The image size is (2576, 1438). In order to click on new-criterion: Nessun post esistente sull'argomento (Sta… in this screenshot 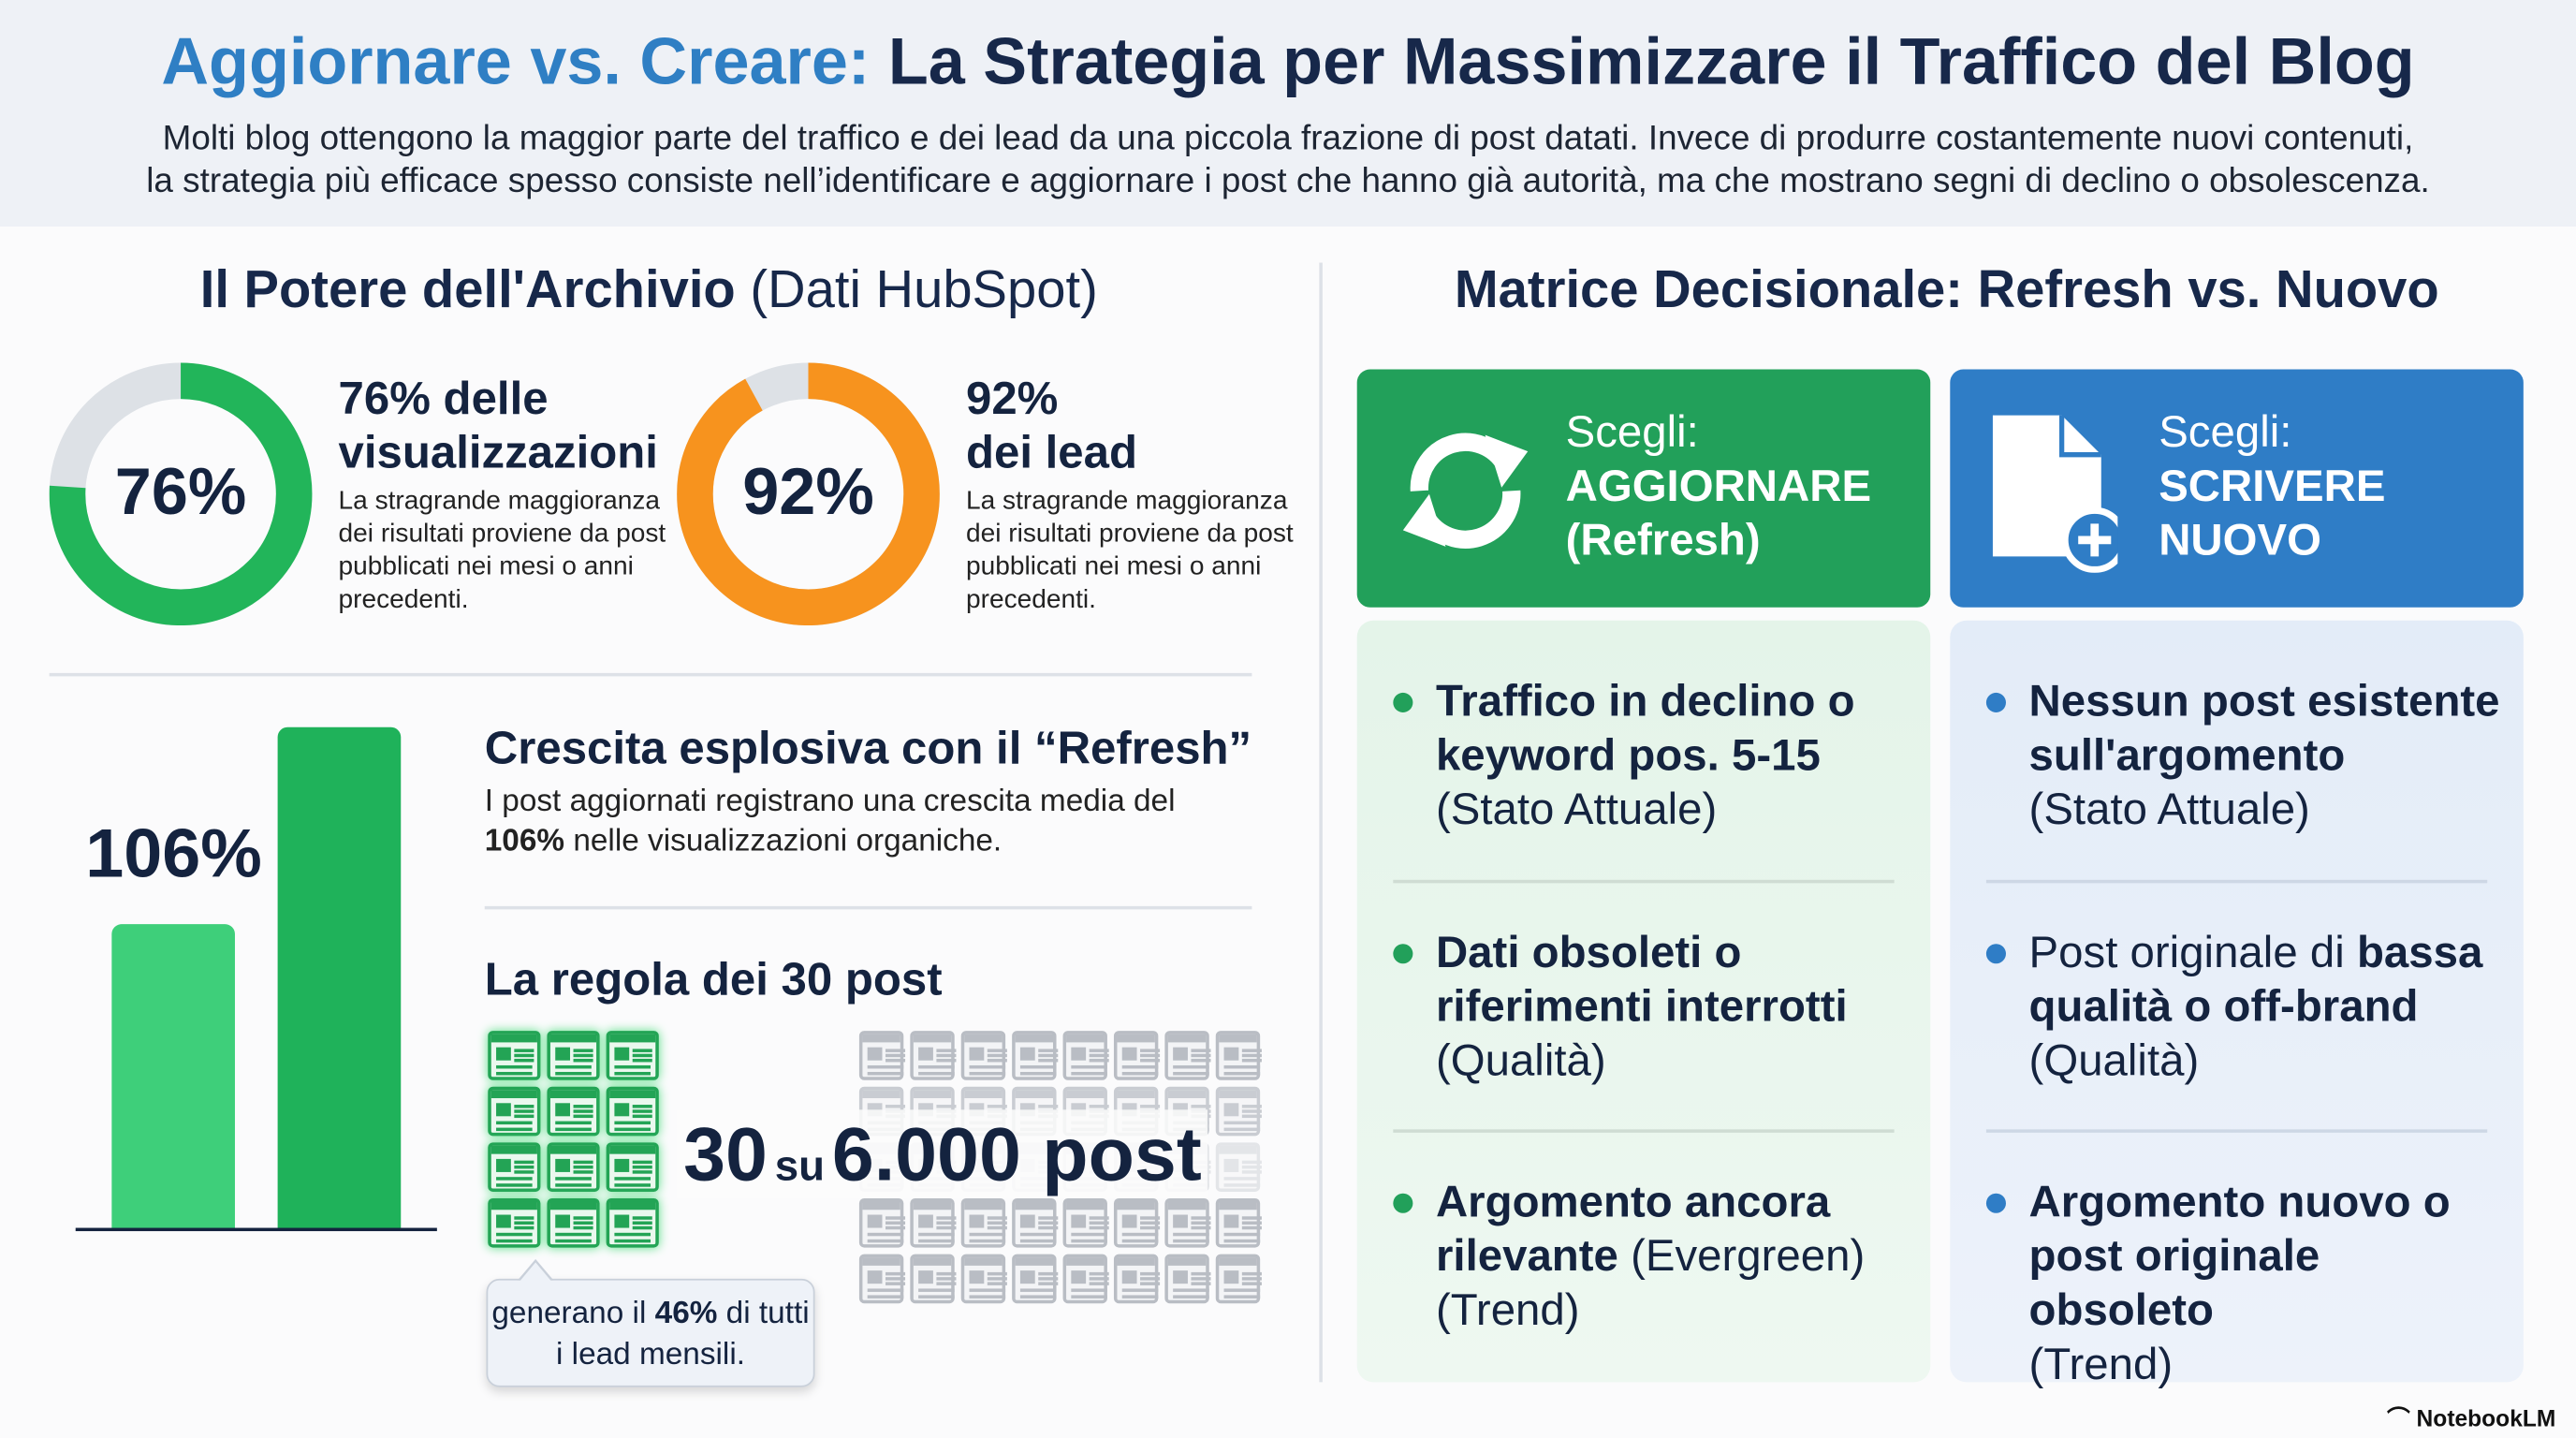, I will do `click(2245, 756)`.